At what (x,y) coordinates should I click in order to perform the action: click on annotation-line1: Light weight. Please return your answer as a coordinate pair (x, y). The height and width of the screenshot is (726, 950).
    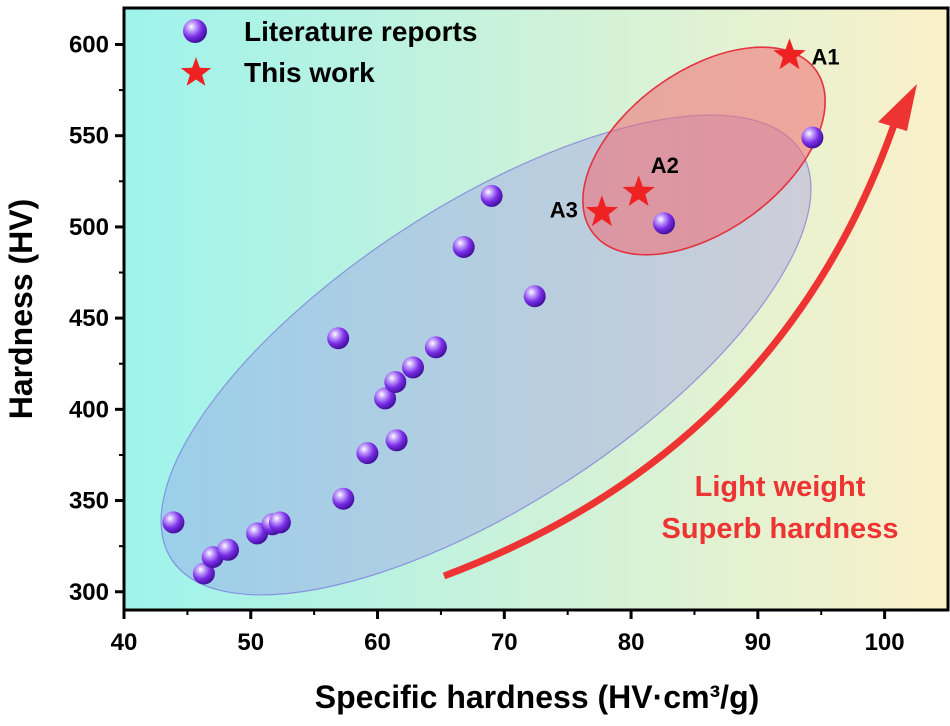
    Looking at the image, I should click on (780, 487).